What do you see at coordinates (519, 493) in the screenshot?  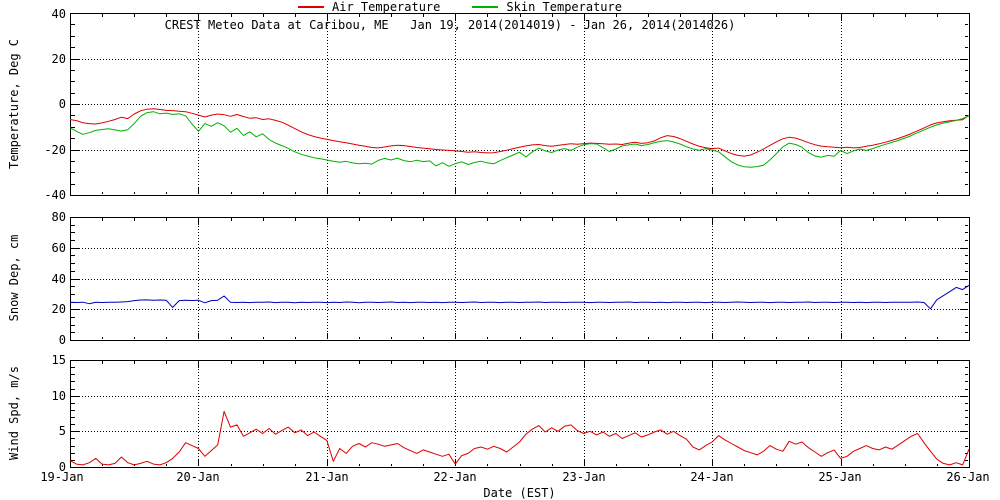 I see `x-axis-title: Date (EST)` at bounding box center [519, 493].